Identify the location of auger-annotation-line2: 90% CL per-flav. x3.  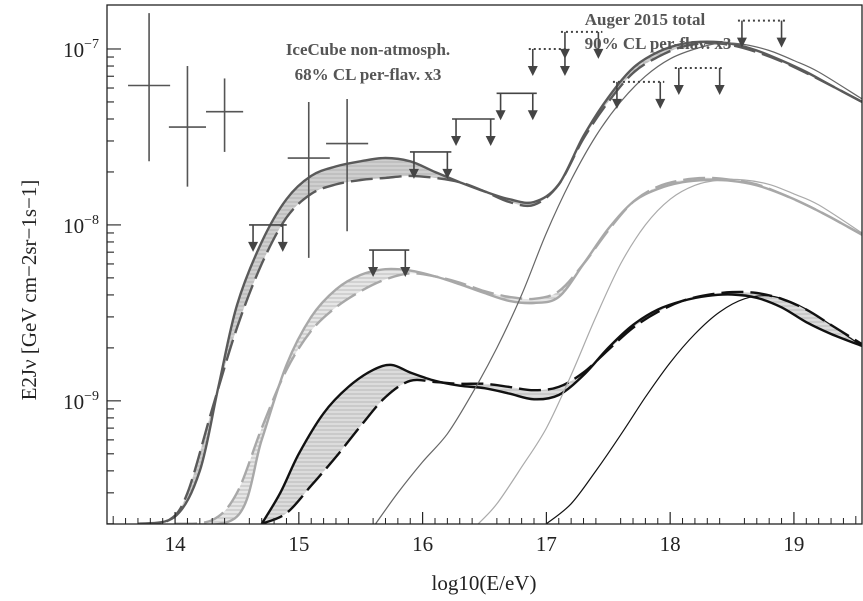
(658, 43).